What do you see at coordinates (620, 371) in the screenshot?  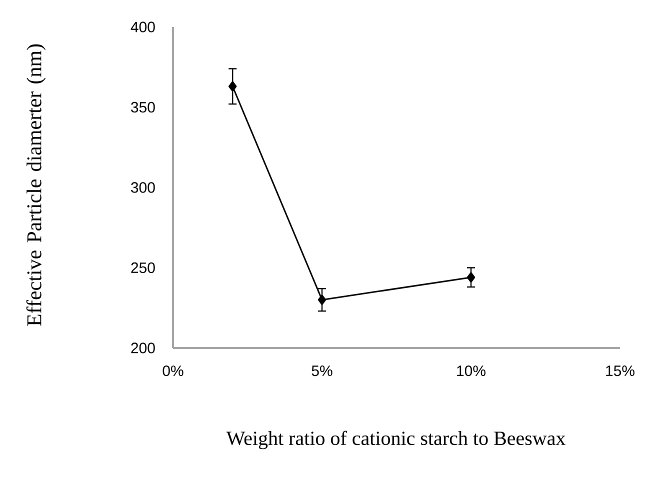 I see `x-tick-label: 15%` at bounding box center [620, 371].